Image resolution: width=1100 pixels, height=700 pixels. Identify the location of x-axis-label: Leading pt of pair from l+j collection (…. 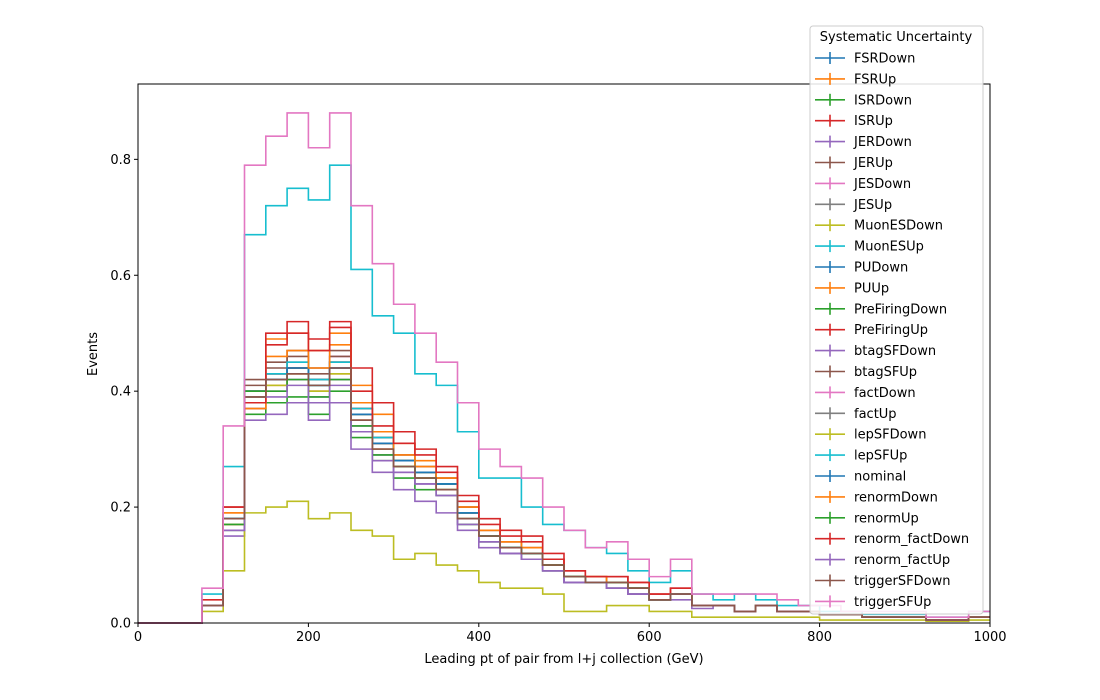
(563, 659).